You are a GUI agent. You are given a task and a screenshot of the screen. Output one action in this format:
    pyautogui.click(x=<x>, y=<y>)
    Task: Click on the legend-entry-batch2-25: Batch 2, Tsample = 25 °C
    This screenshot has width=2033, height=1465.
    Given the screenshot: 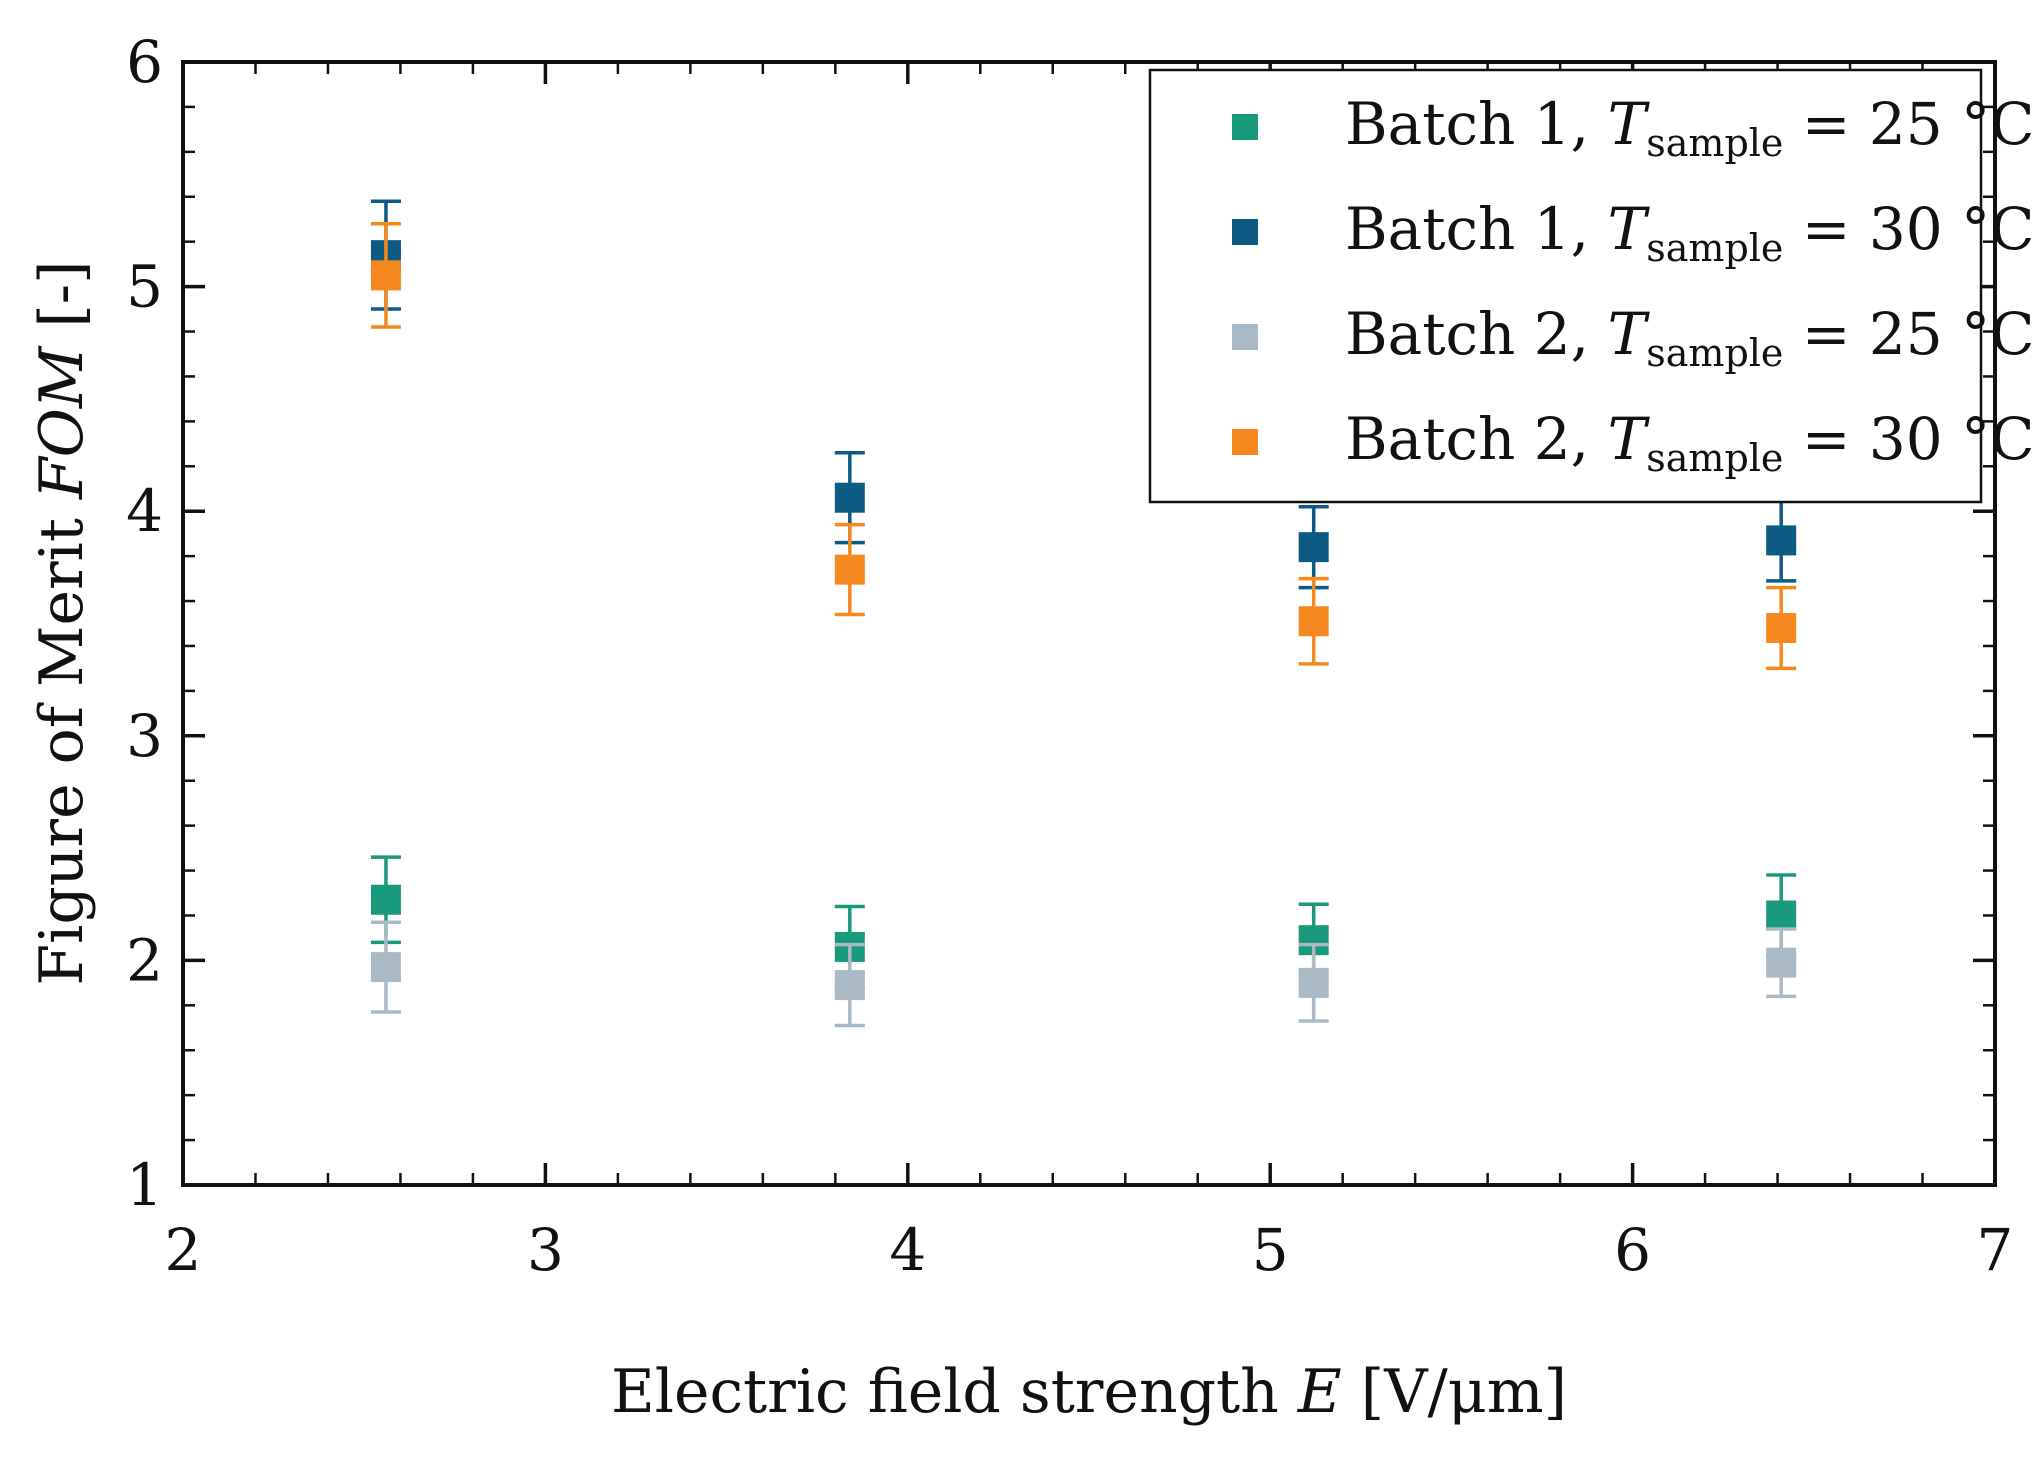 What is the action you would take?
    pyautogui.click(x=1632, y=337)
    